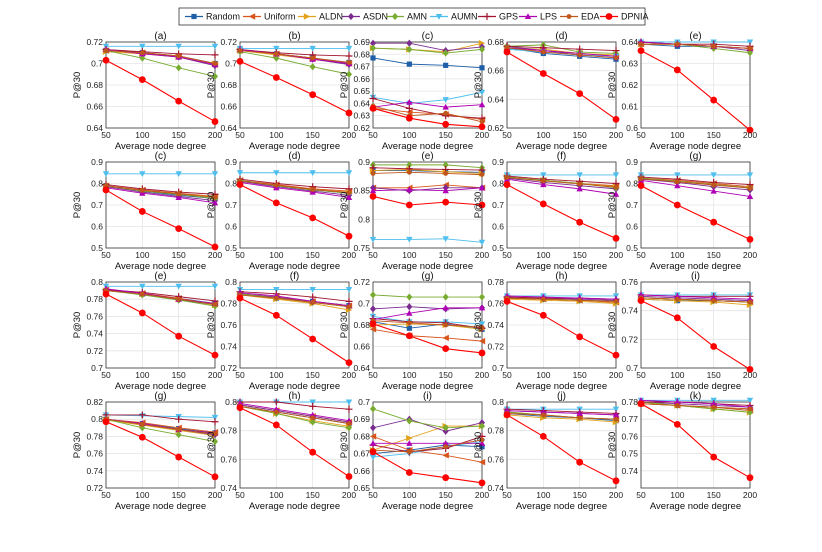 This screenshot has height=552, width=822. I want to click on series-amn, so click(427, 418).